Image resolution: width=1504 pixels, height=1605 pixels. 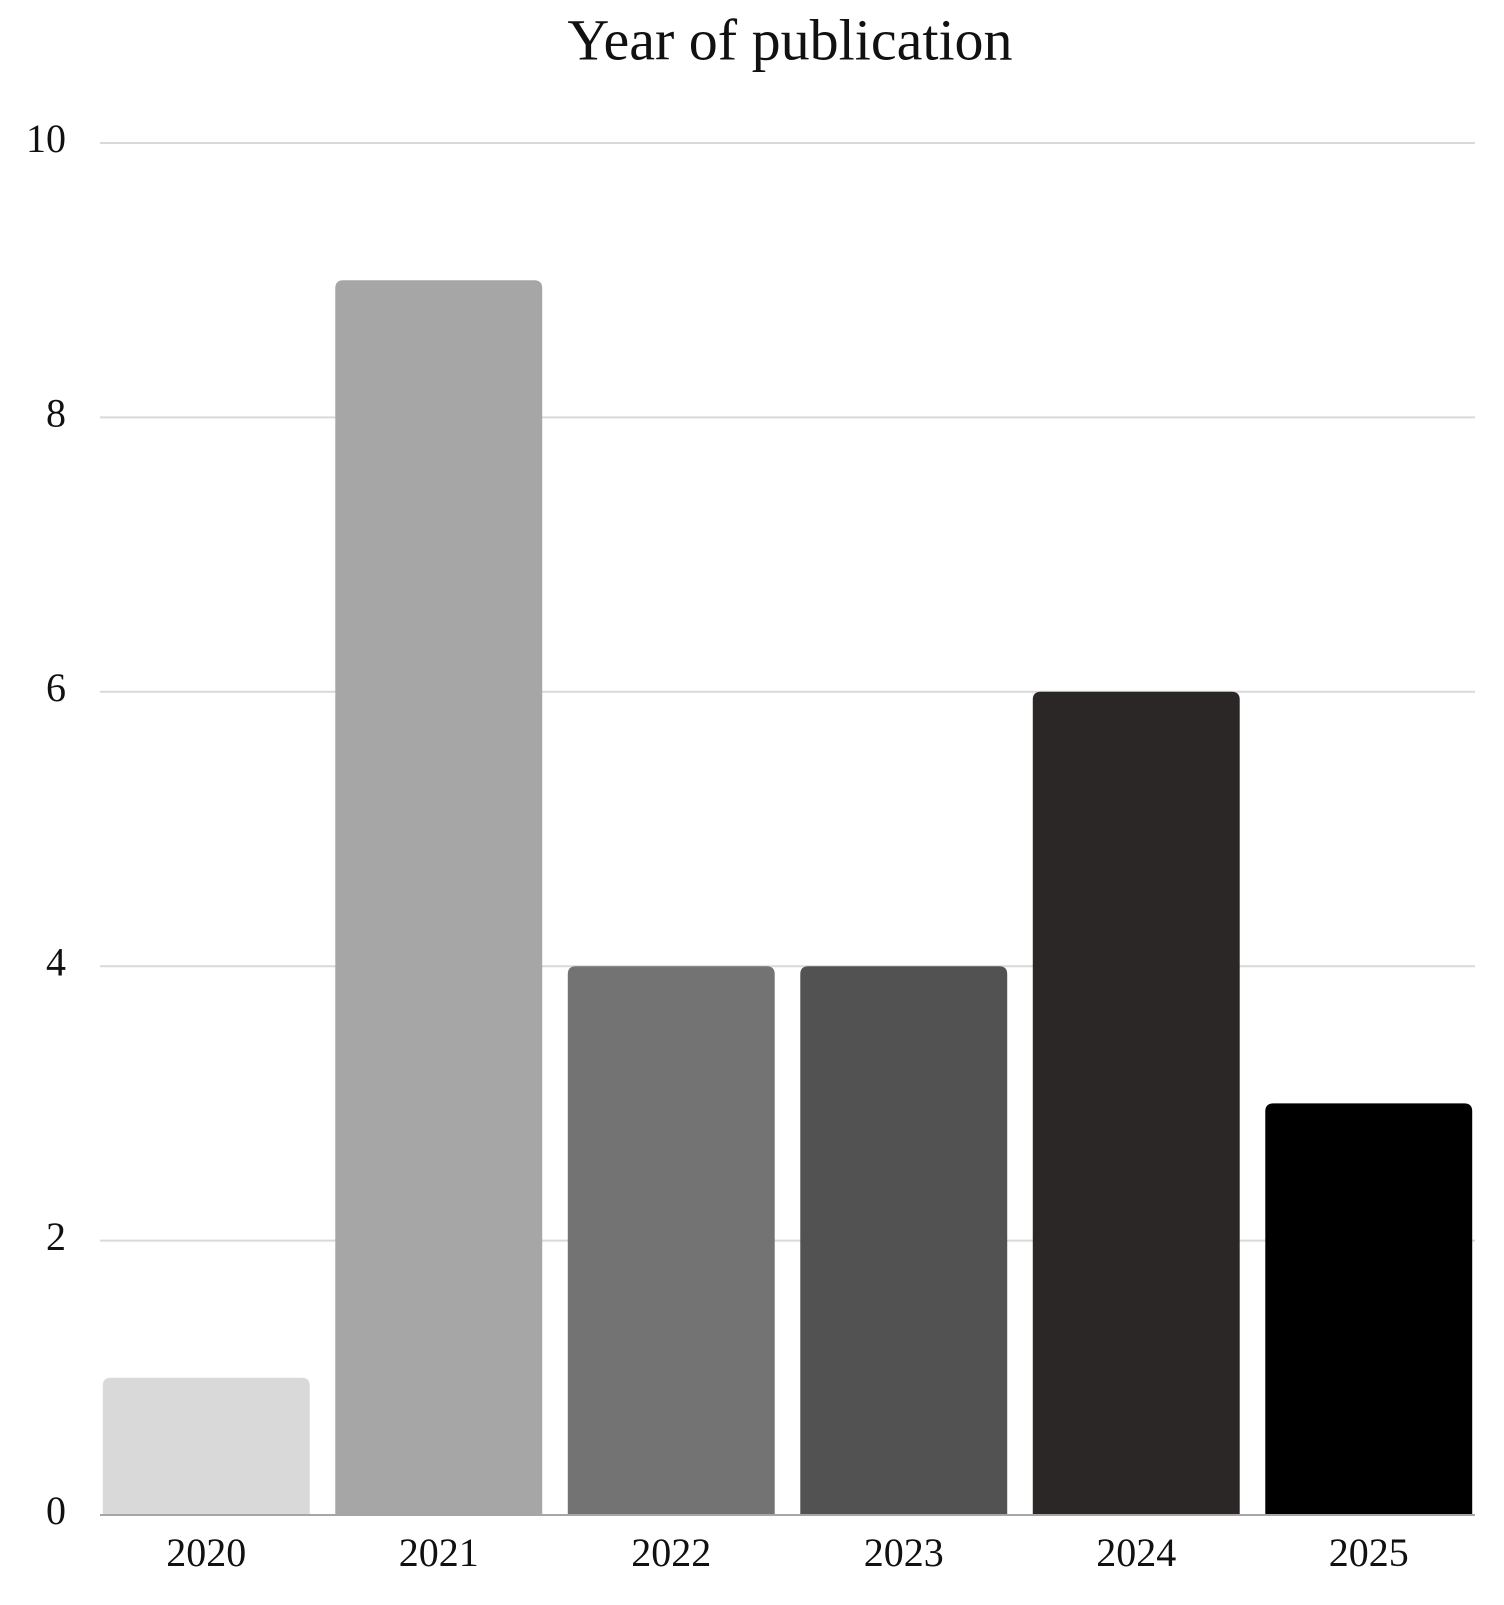 I want to click on chart-title: Year of publication, so click(x=789, y=39).